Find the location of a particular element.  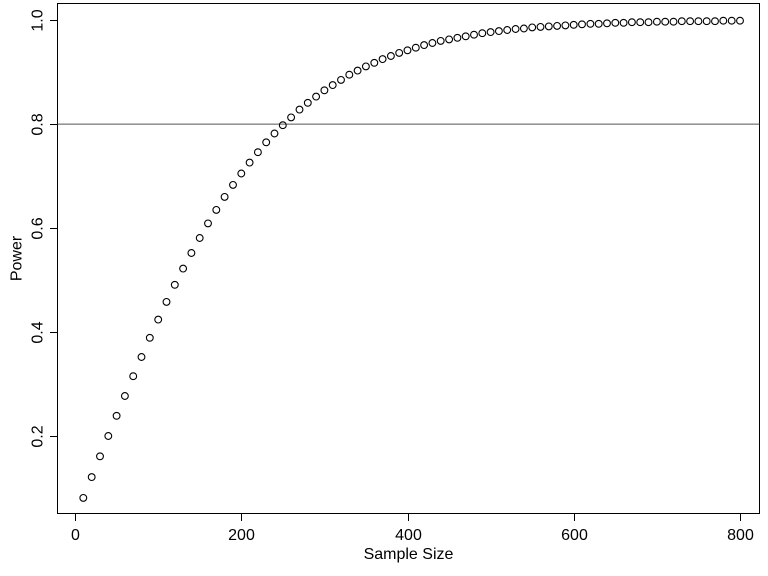

x-tick-label: 600 is located at coordinates (574, 535).